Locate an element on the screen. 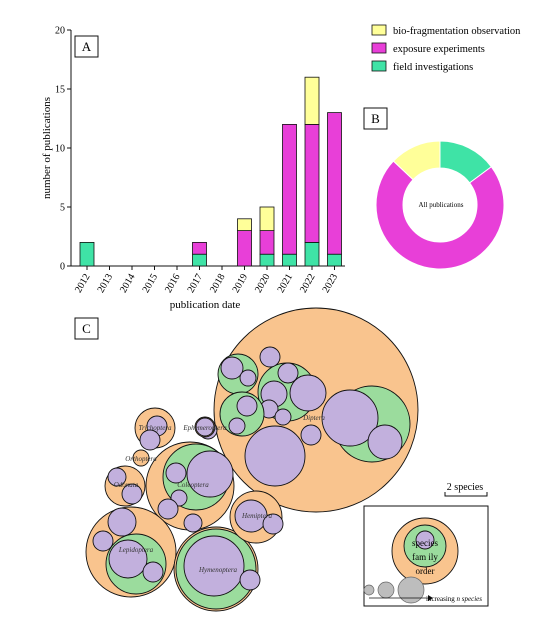 The image size is (539, 621). legend-label: field investigations is located at coordinates (433, 67).